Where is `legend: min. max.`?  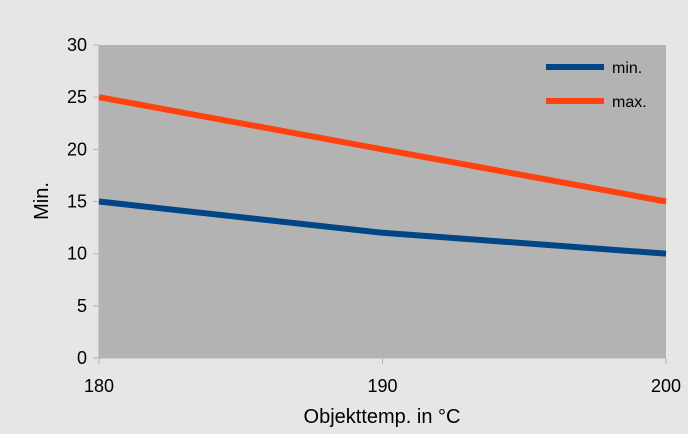
legend: min. max. is located at coordinates (596, 85).